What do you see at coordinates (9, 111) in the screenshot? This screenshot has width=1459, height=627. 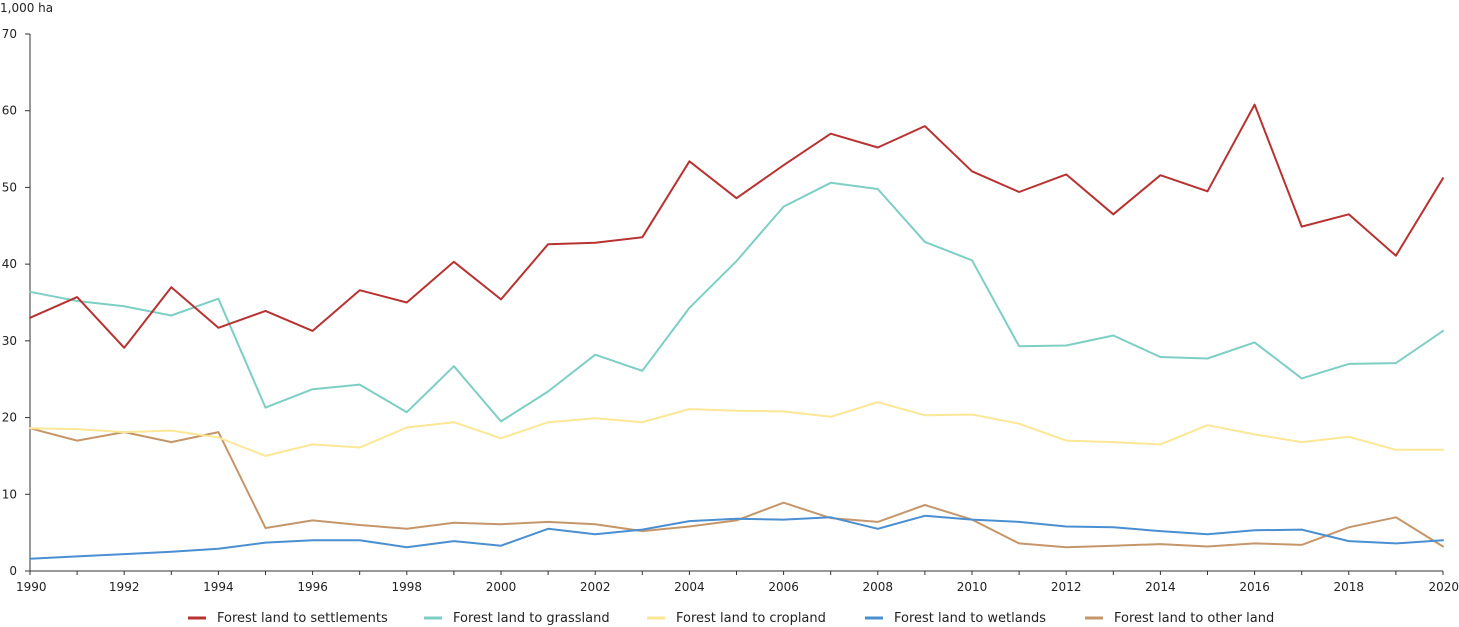 I see `y-tick-label: 60` at bounding box center [9, 111].